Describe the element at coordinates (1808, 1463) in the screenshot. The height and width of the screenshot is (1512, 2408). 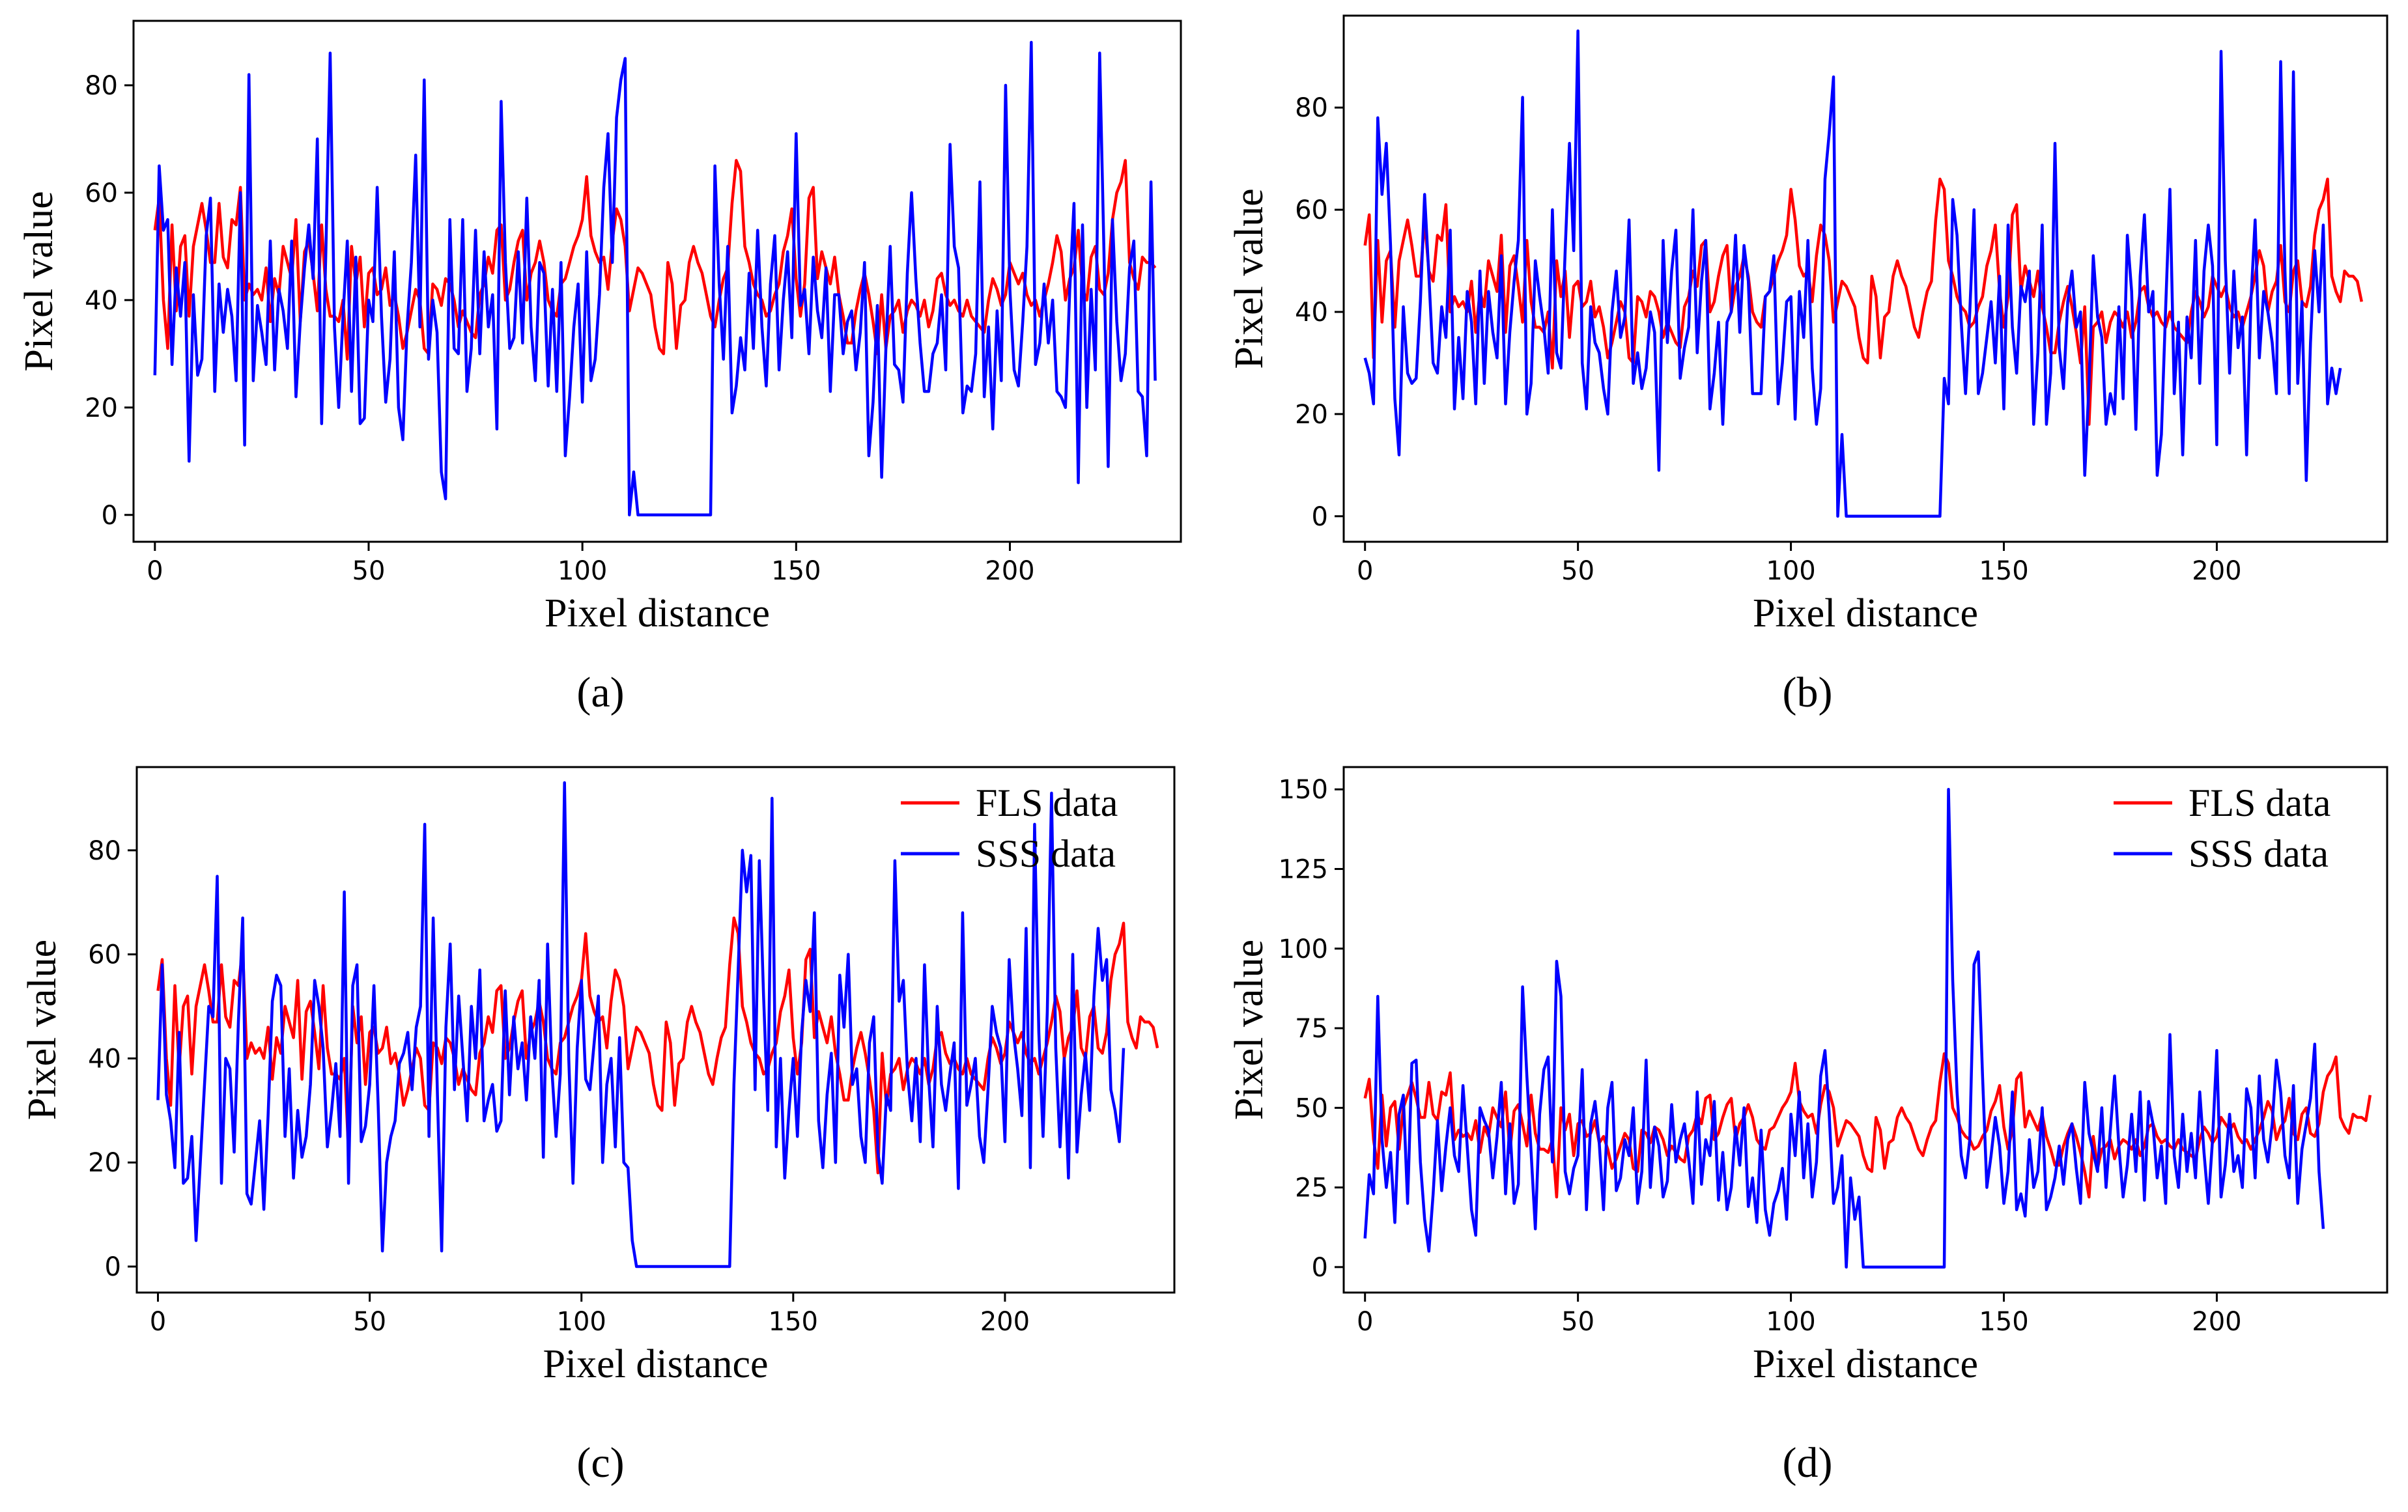
I see `panel-label-d: (d)` at that location.